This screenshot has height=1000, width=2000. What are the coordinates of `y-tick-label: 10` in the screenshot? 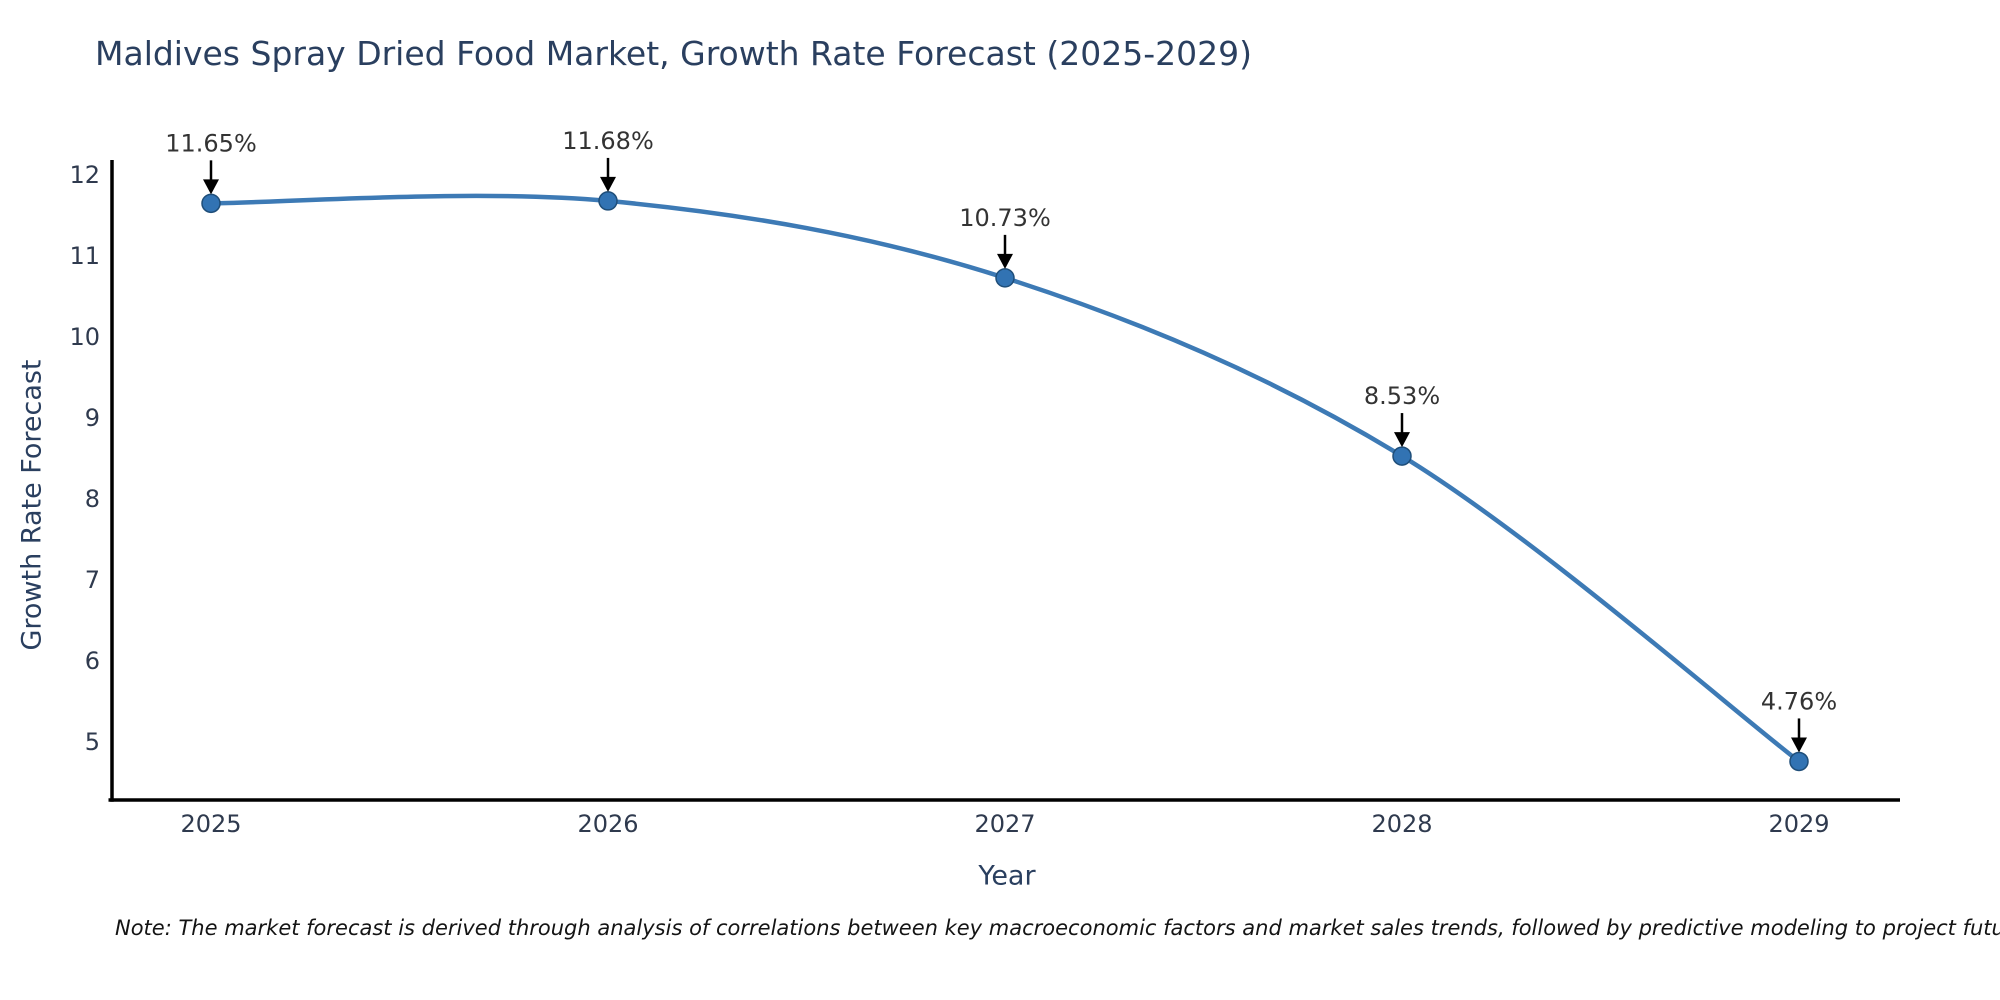 It's located at (84, 337).